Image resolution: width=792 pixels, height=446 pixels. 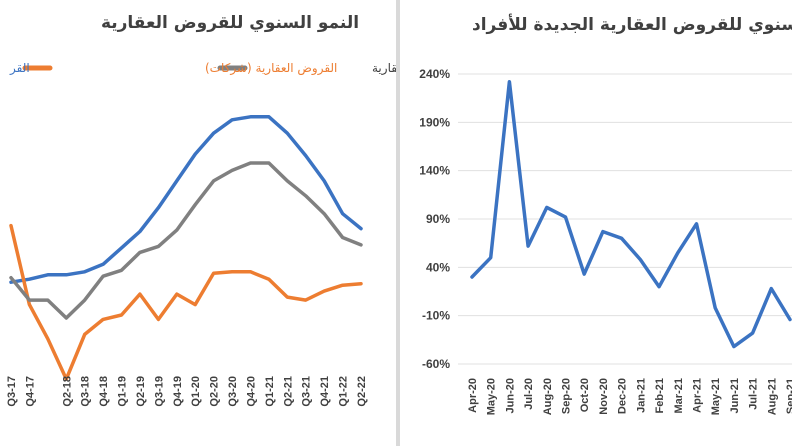 I want to click on left-chart-title: النمو السنوي للقروض العقارية, so click(x=230, y=23).